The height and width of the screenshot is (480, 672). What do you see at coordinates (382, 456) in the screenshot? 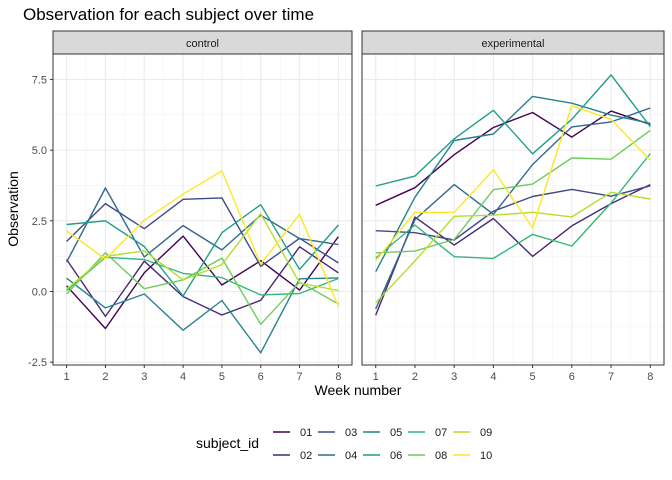
I see `legend-item-06: 06` at bounding box center [382, 456].